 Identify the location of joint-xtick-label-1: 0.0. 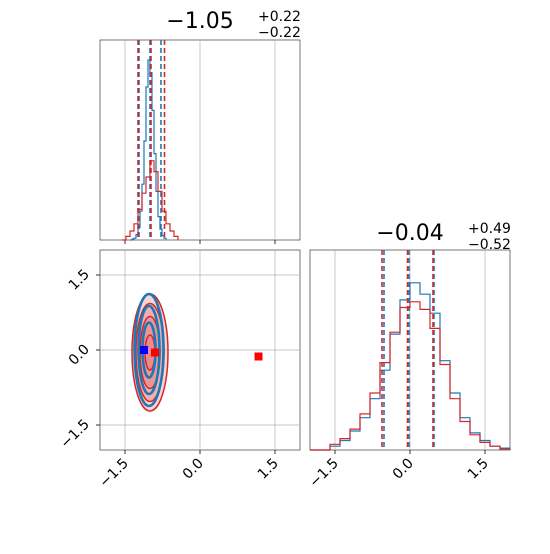
(193, 469).